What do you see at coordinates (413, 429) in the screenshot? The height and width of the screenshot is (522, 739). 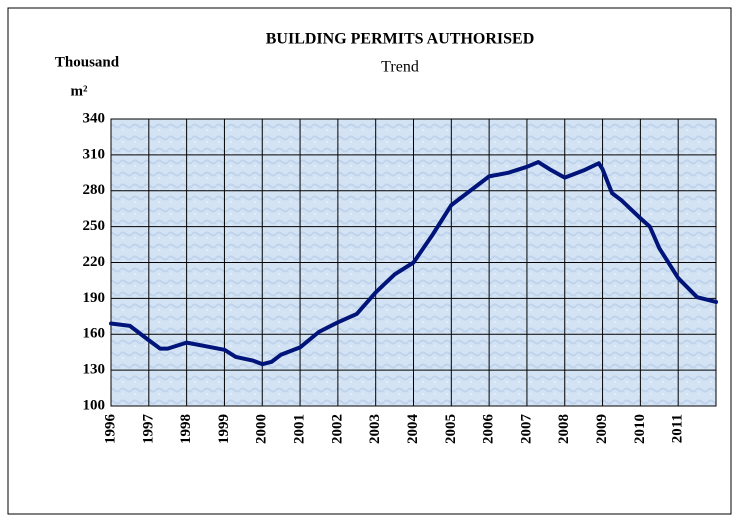 I see `x-tick-label: 2004` at bounding box center [413, 429].